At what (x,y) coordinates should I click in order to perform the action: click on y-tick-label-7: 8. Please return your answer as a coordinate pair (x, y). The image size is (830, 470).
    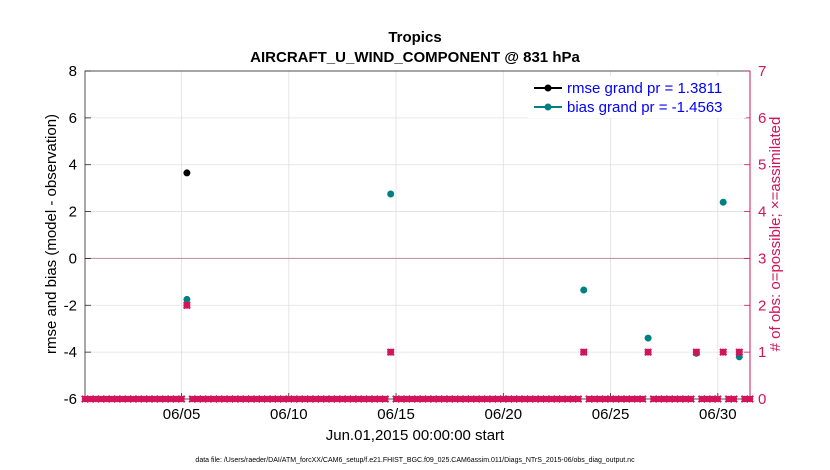
    Looking at the image, I should click on (73, 71).